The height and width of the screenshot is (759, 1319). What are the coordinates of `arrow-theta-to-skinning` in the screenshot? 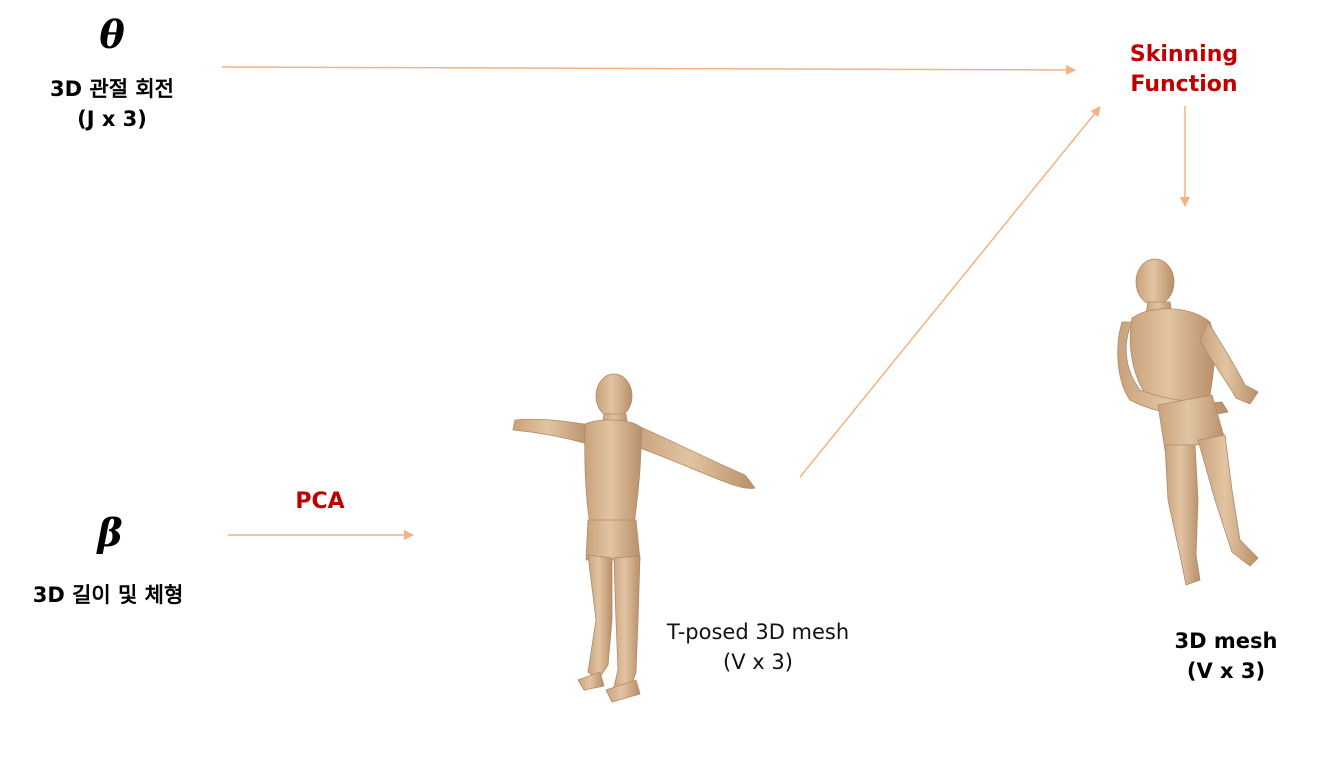 It's located at (648, 69).